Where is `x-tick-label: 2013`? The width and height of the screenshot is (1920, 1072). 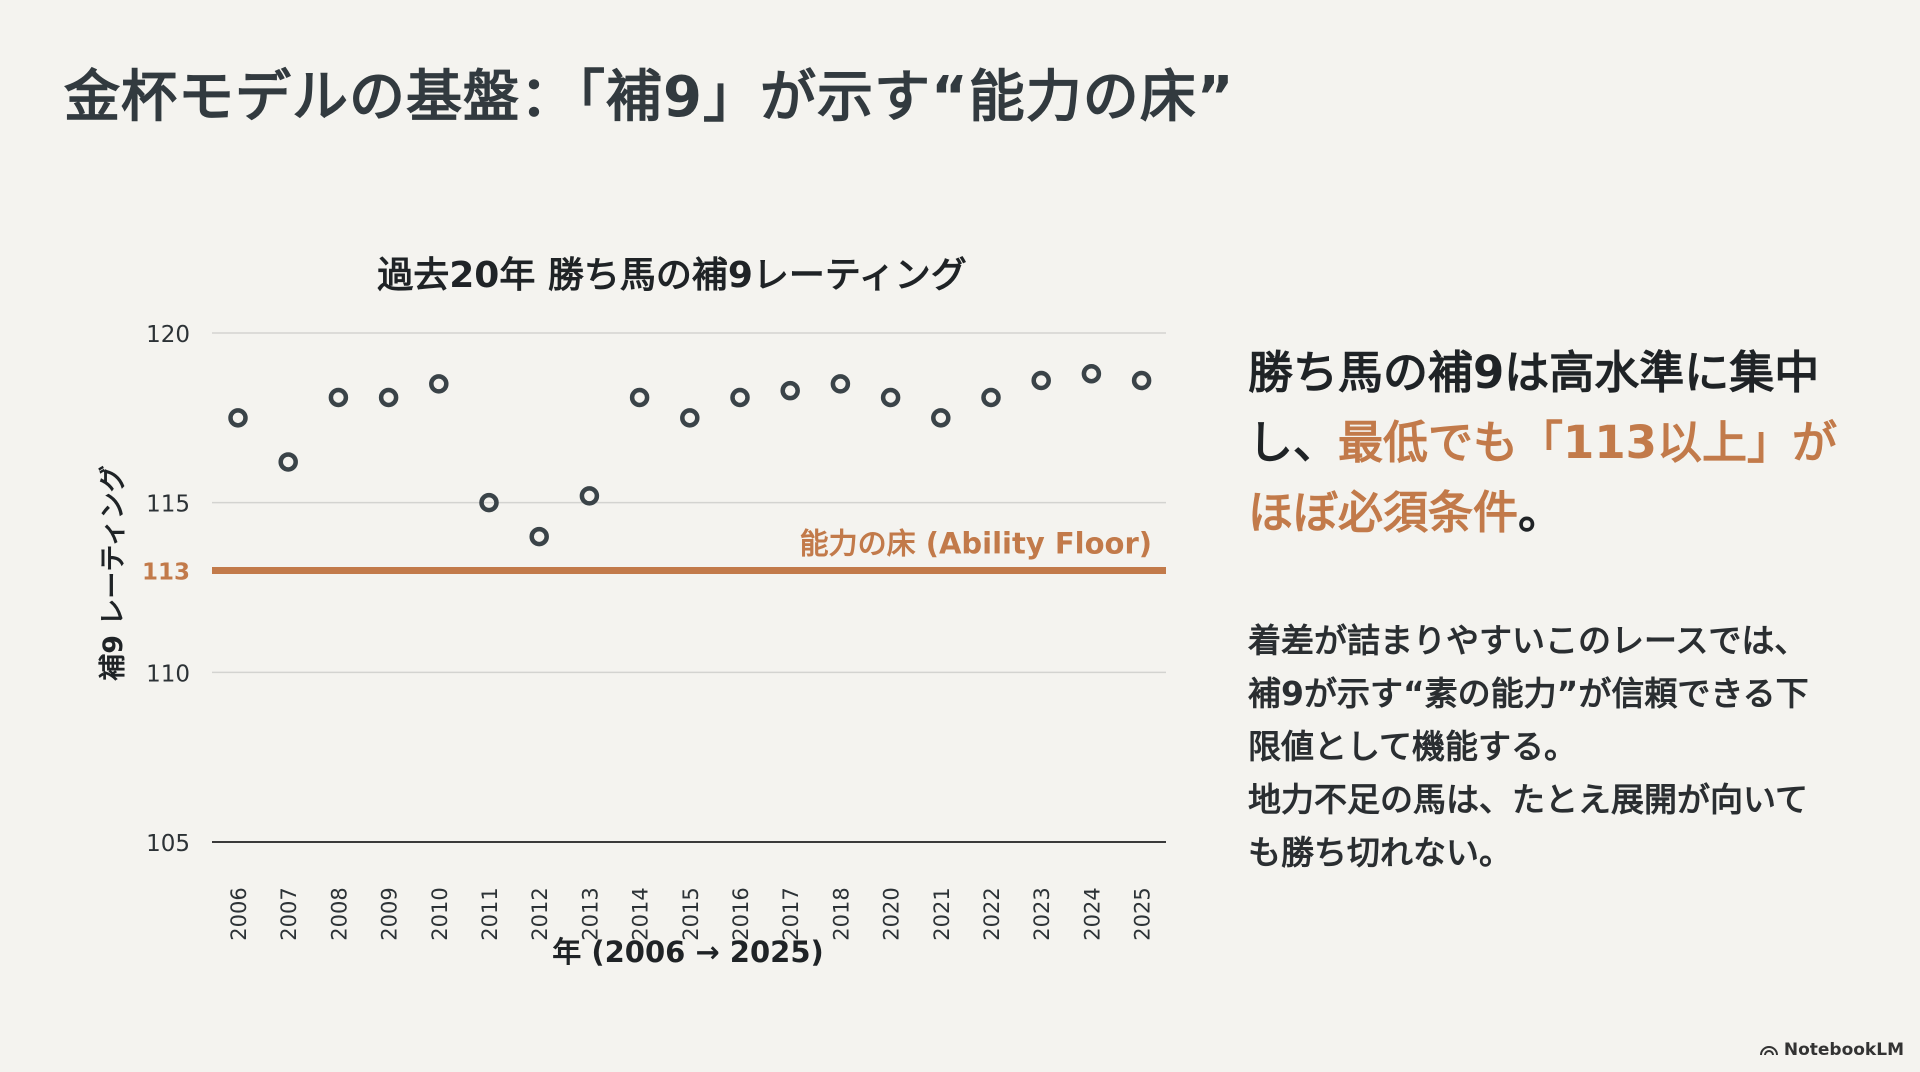
x-tick-label: 2013 is located at coordinates (590, 913).